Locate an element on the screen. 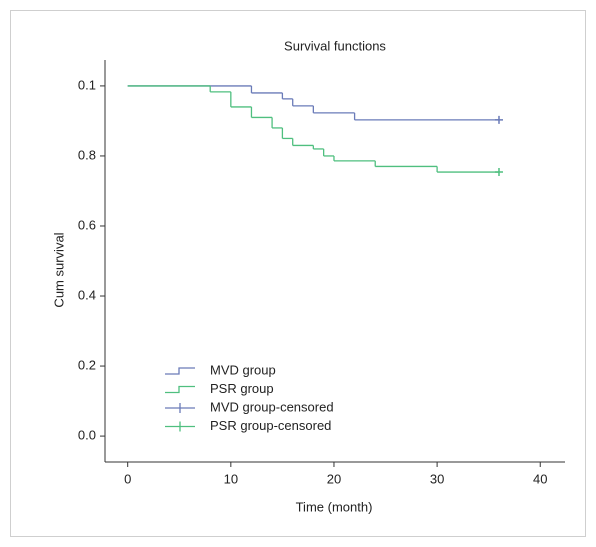  x-tick-label: 30 is located at coordinates (437, 478).